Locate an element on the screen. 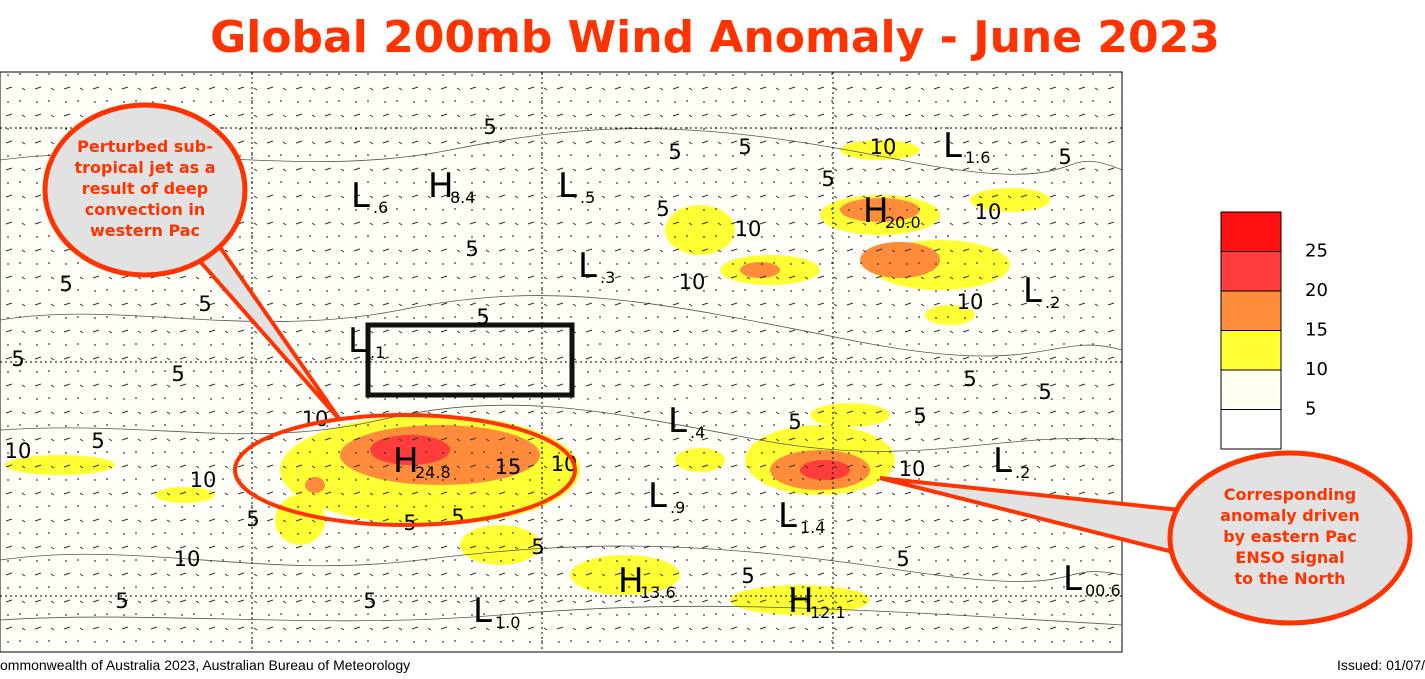  contour-label: 15 is located at coordinates (508, 467).